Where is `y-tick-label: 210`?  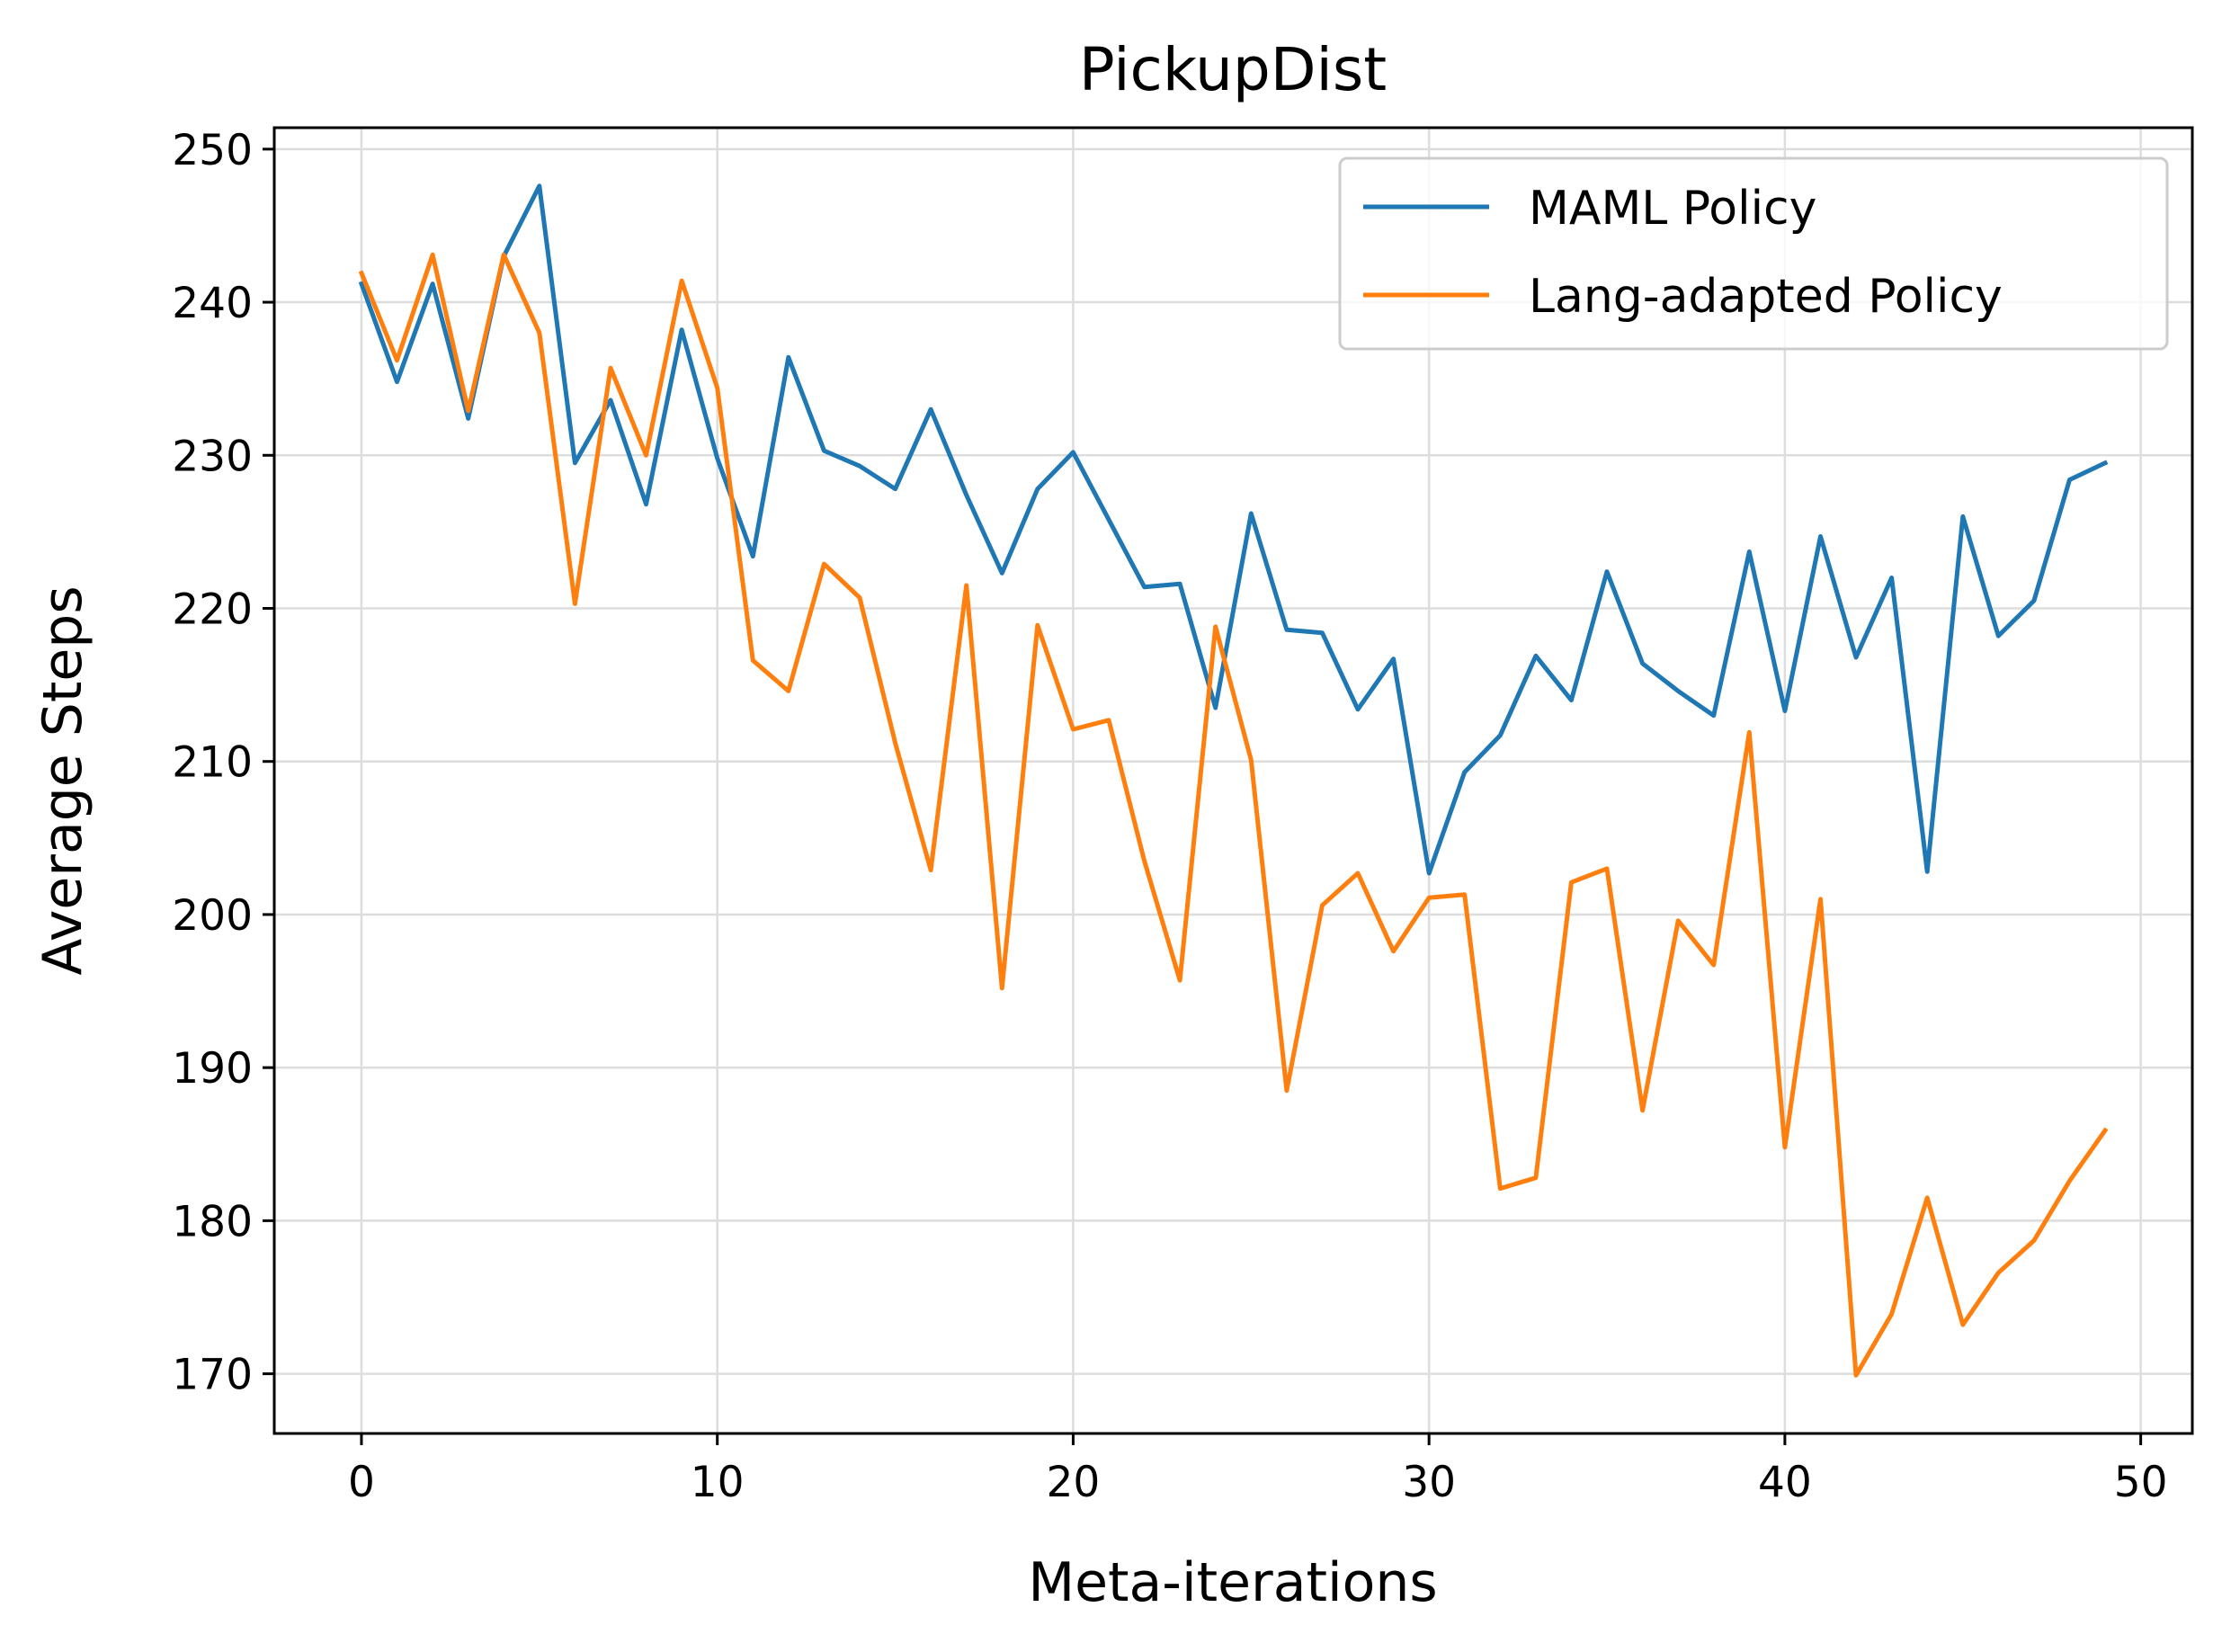
y-tick-label: 210 is located at coordinates (212, 763).